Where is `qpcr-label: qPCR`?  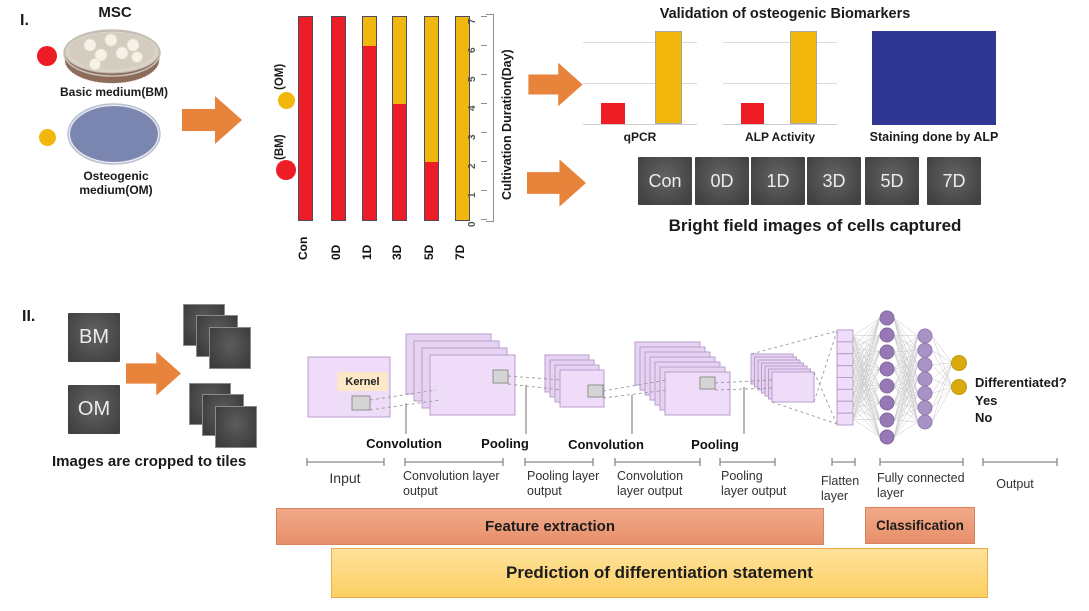
qpcr-label: qPCR is located at coordinates (640, 137).